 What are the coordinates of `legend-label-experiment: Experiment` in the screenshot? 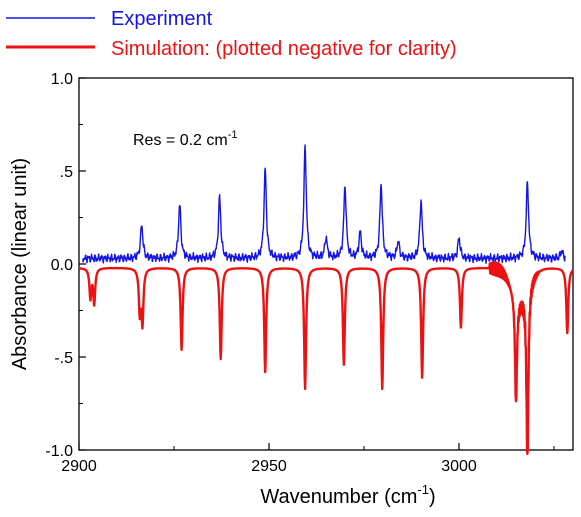 It's located at (162, 19).